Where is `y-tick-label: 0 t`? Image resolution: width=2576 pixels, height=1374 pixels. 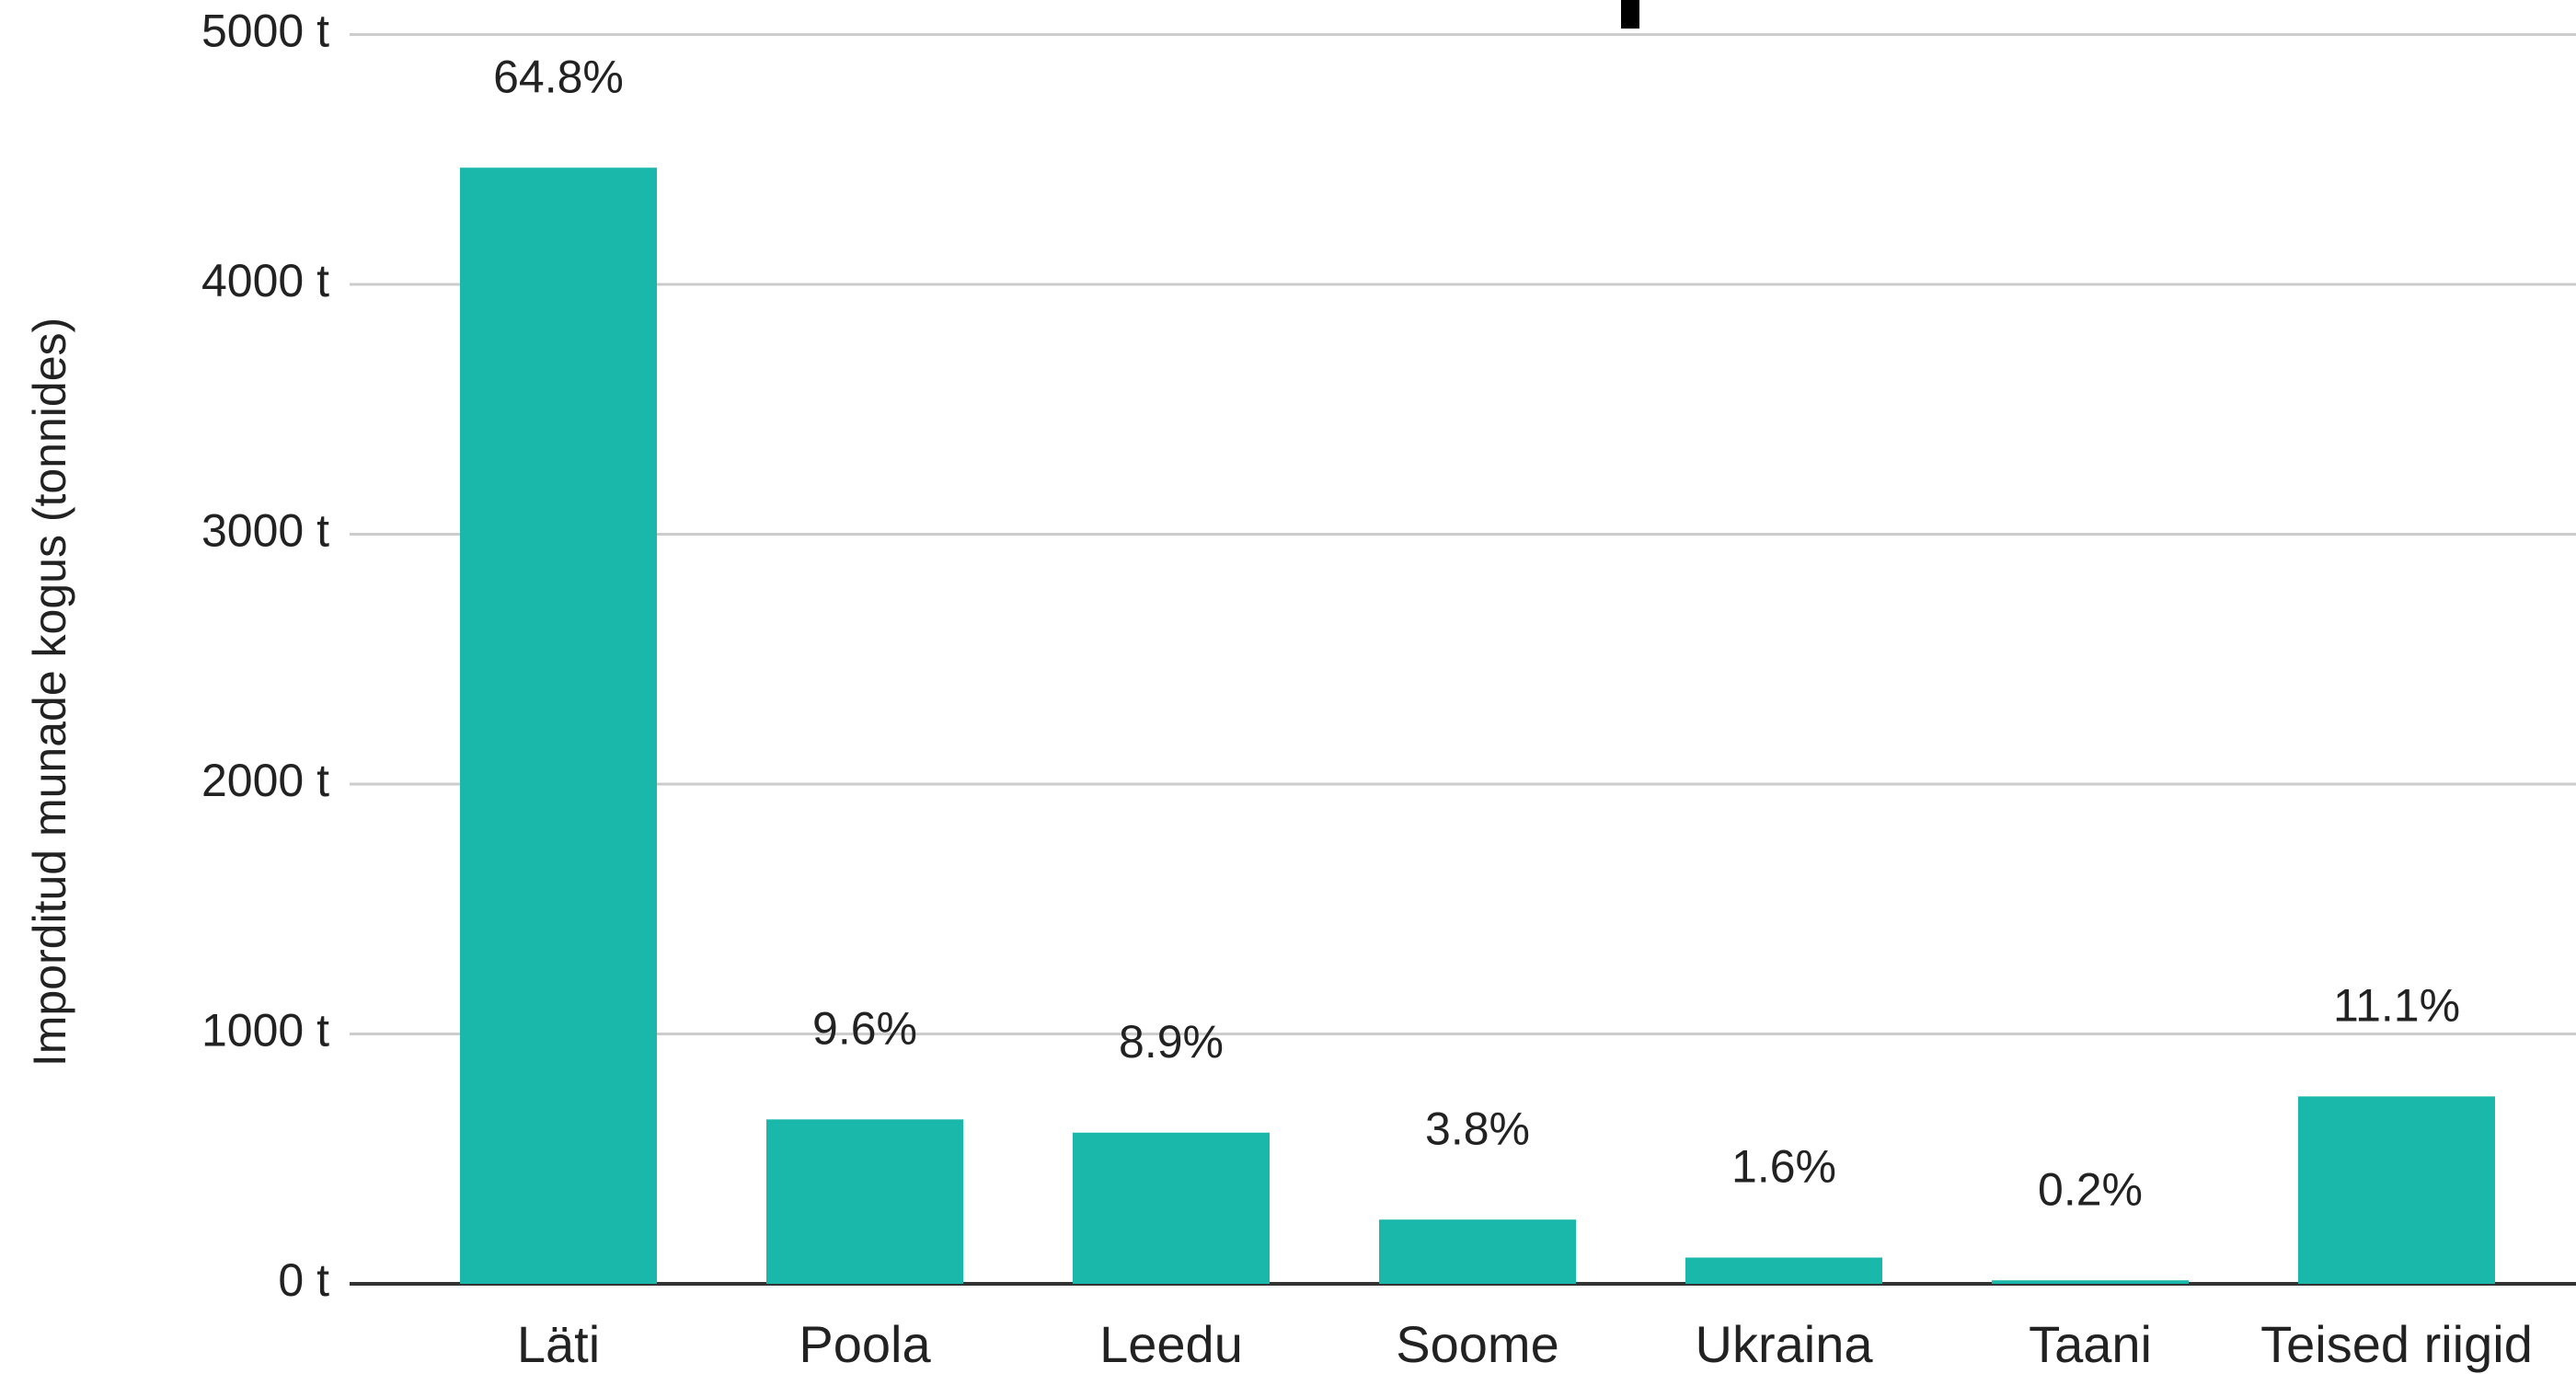 y-tick-label: 0 t is located at coordinates (303, 1280).